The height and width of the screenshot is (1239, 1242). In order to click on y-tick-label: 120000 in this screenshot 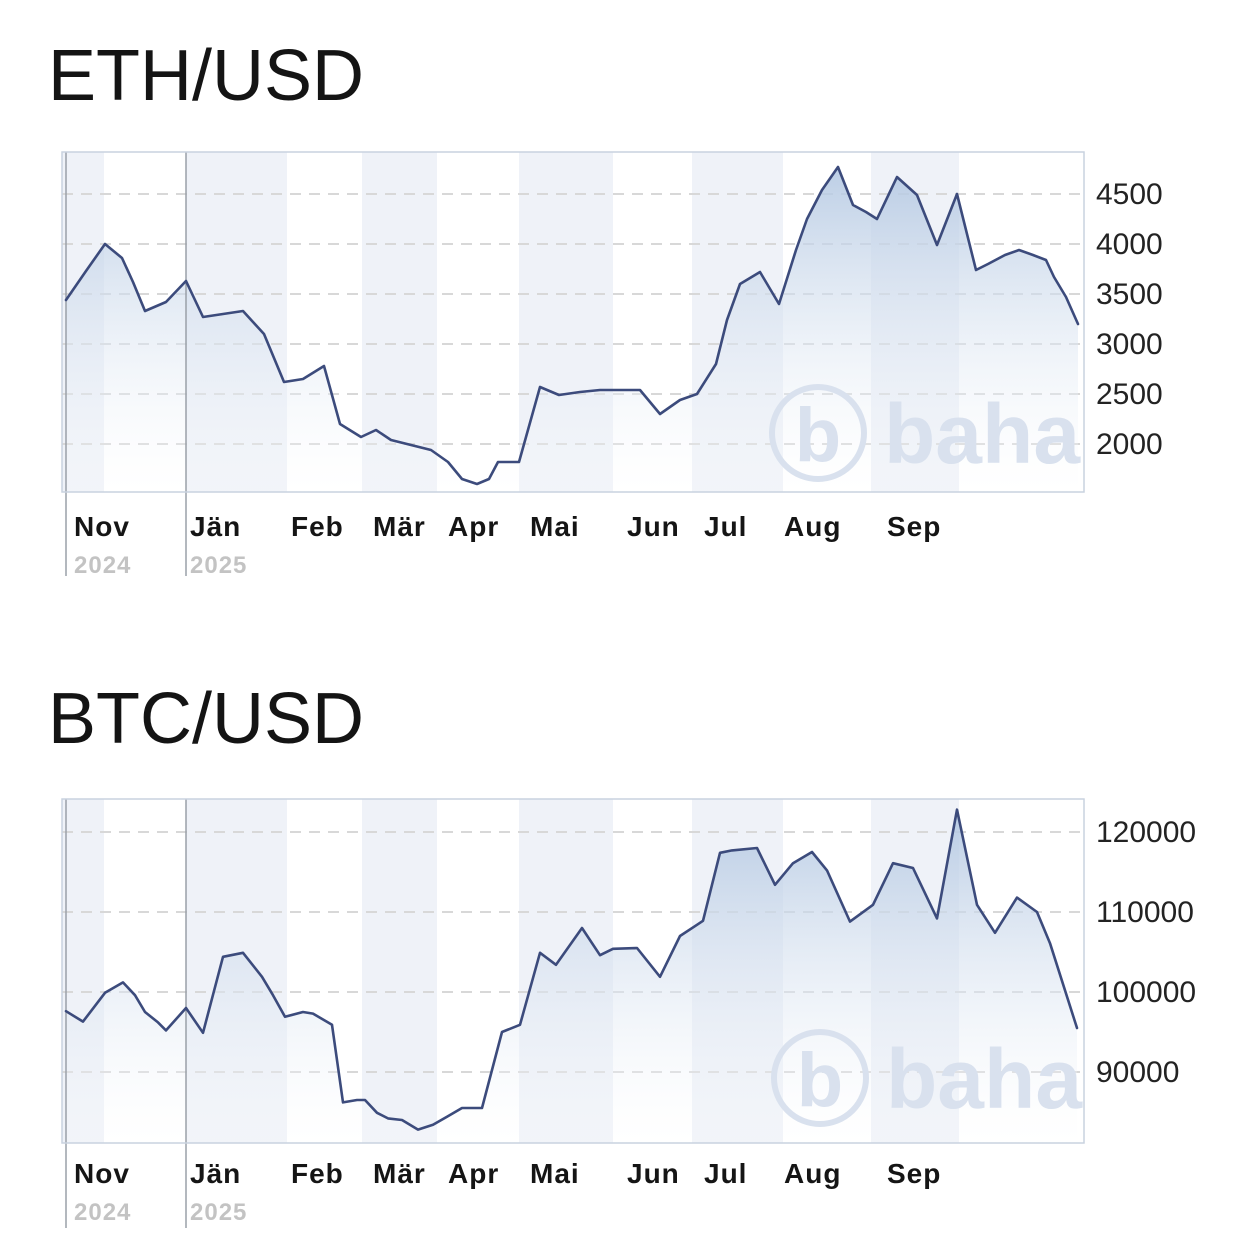, I will do `click(1146, 832)`.